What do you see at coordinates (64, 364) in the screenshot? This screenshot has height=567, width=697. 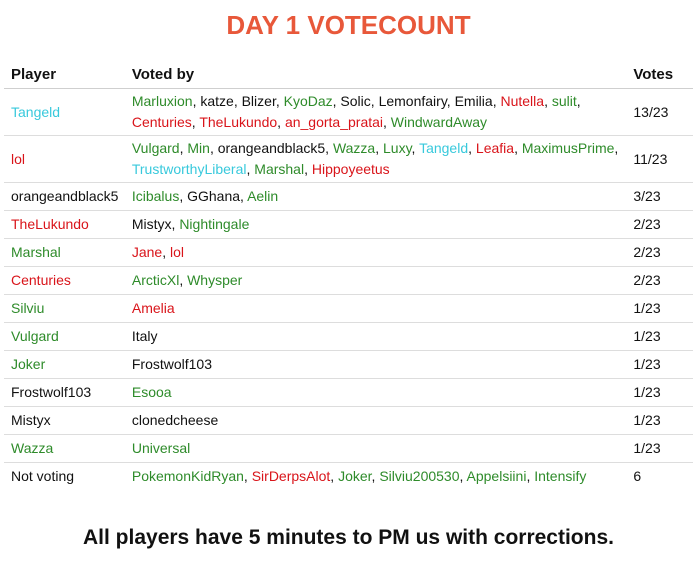 I see `player-name: Joker` at bounding box center [64, 364].